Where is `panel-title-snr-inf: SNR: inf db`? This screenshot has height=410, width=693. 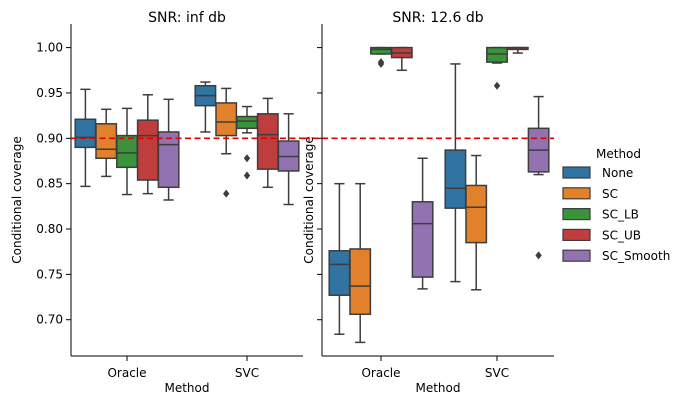 panel-title-snr-inf: SNR: inf db is located at coordinates (187, 18).